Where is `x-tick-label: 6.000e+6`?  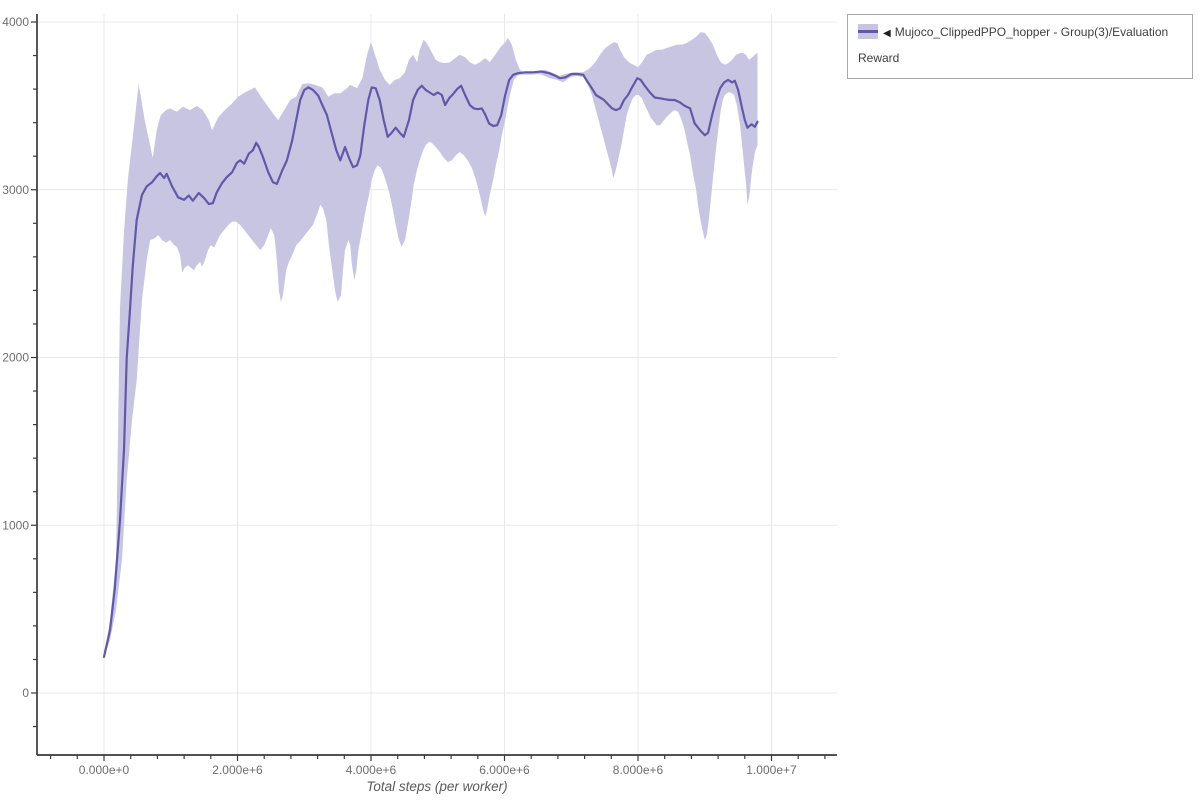 x-tick-label: 6.000e+6 is located at coordinates (504, 770).